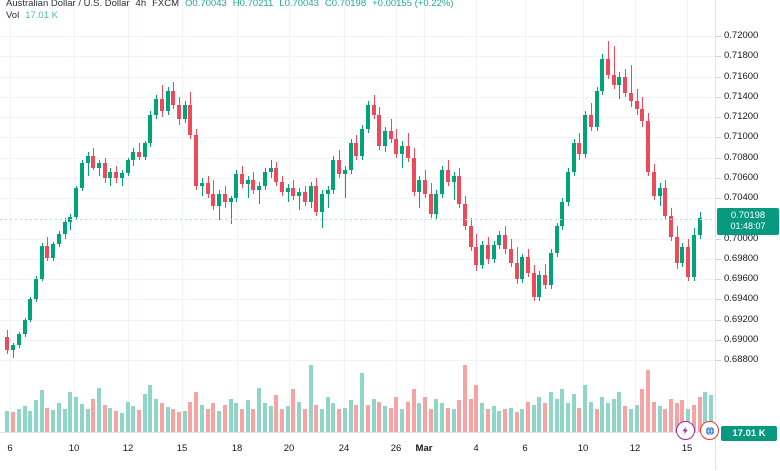  What do you see at coordinates (685, 430) in the screenshot?
I see `lightning-bolt-icon` at bounding box center [685, 430].